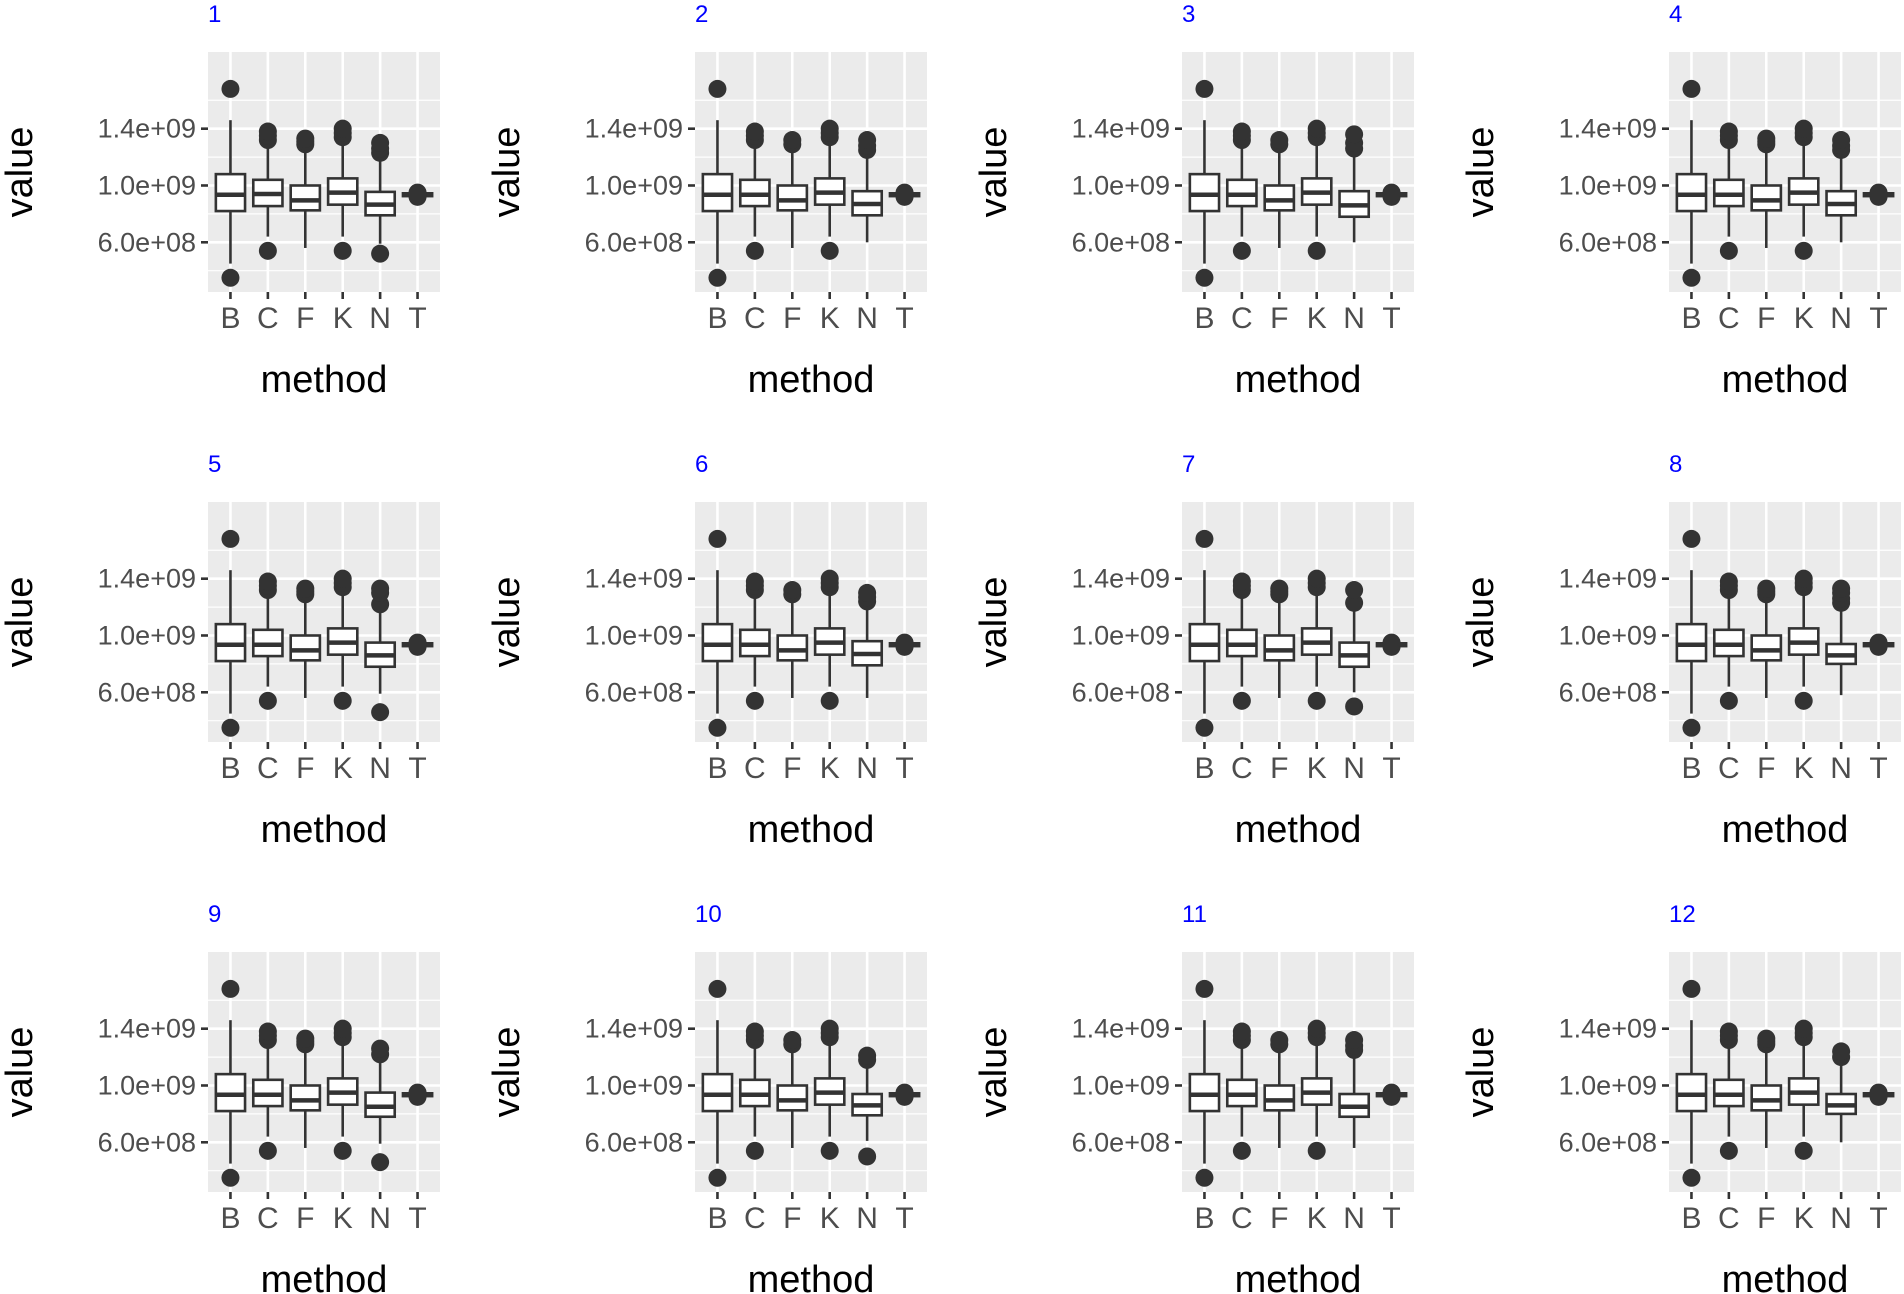  I want to click on panel-number-label: 5, so click(214, 464).